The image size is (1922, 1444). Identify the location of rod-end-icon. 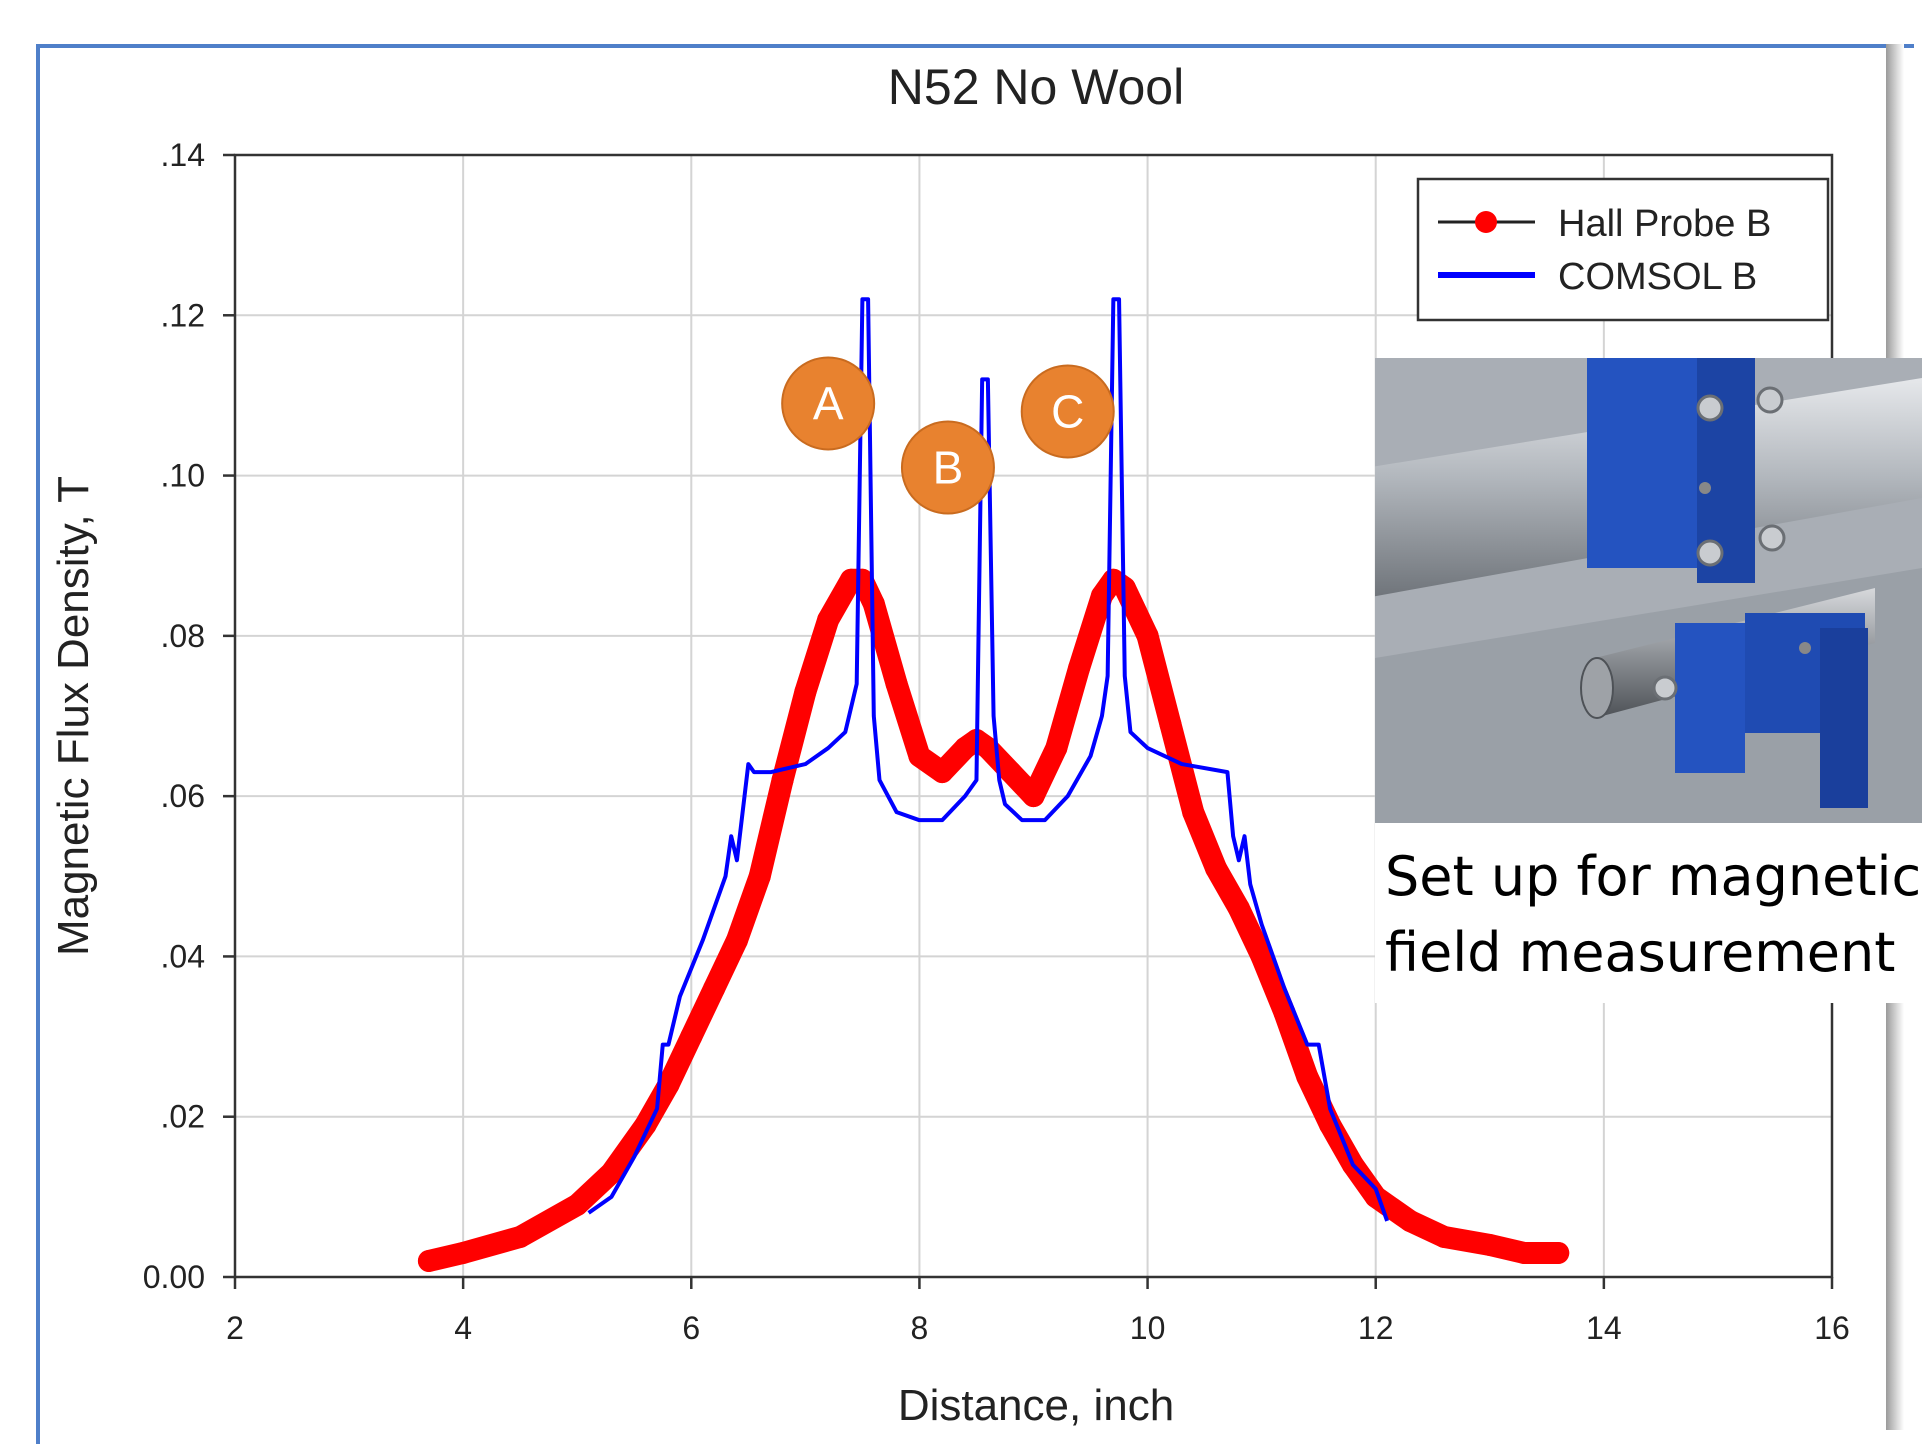
(1597, 688).